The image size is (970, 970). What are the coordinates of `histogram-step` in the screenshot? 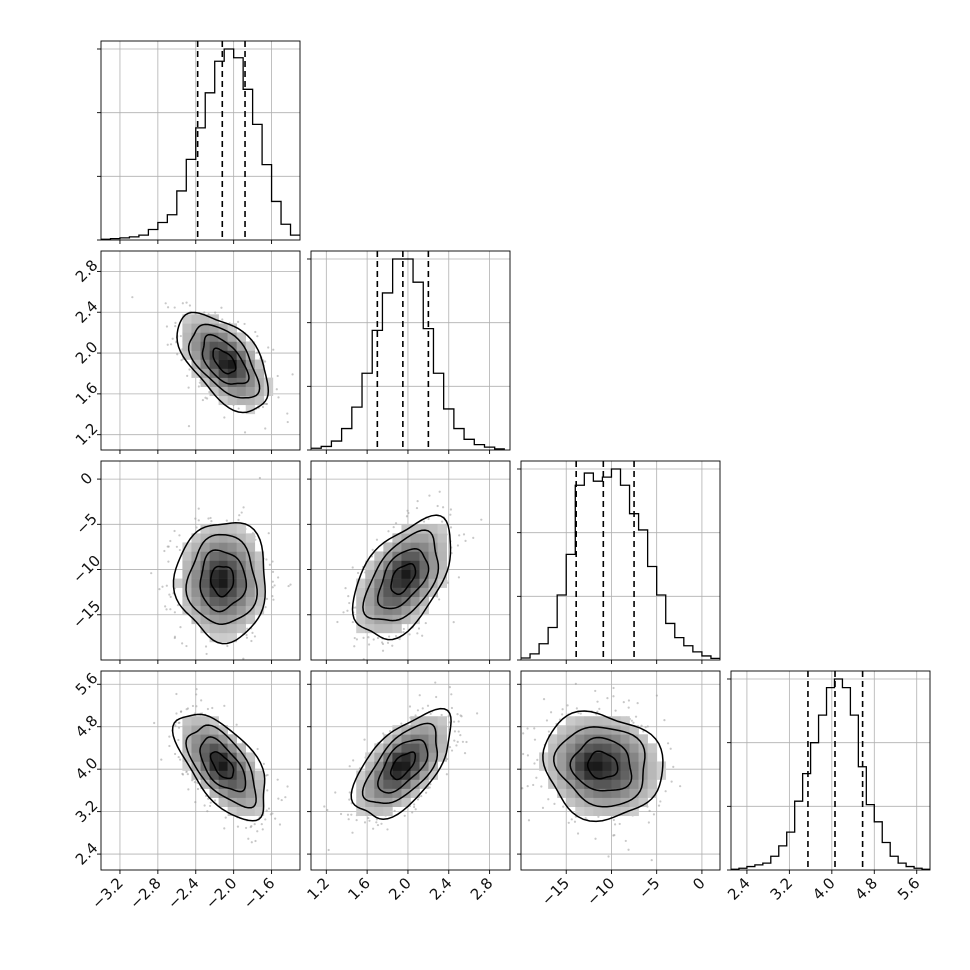 It's located at (830, 774).